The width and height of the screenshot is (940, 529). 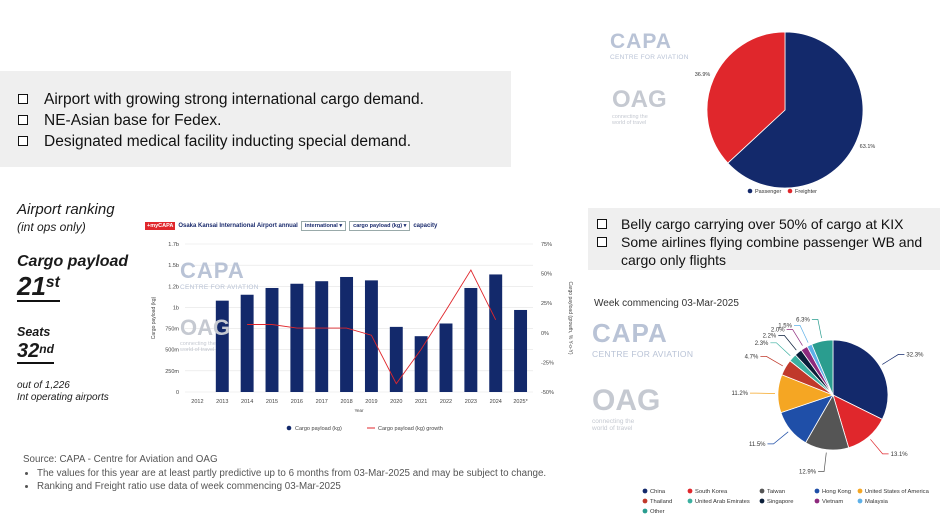 I want to click on legend-label: Freighter, so click(x=806, y=192).